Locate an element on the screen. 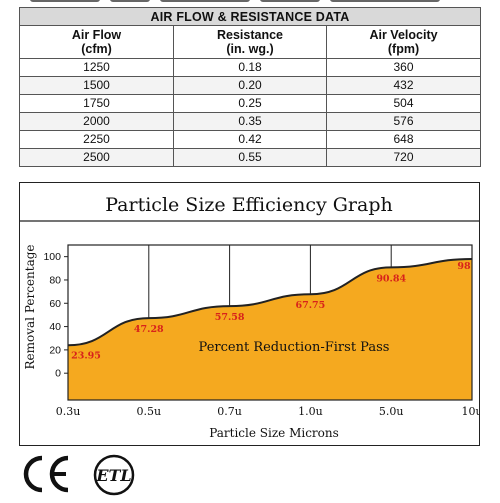  x-tick-label: 0.5u is located at coordinates (149, 411).